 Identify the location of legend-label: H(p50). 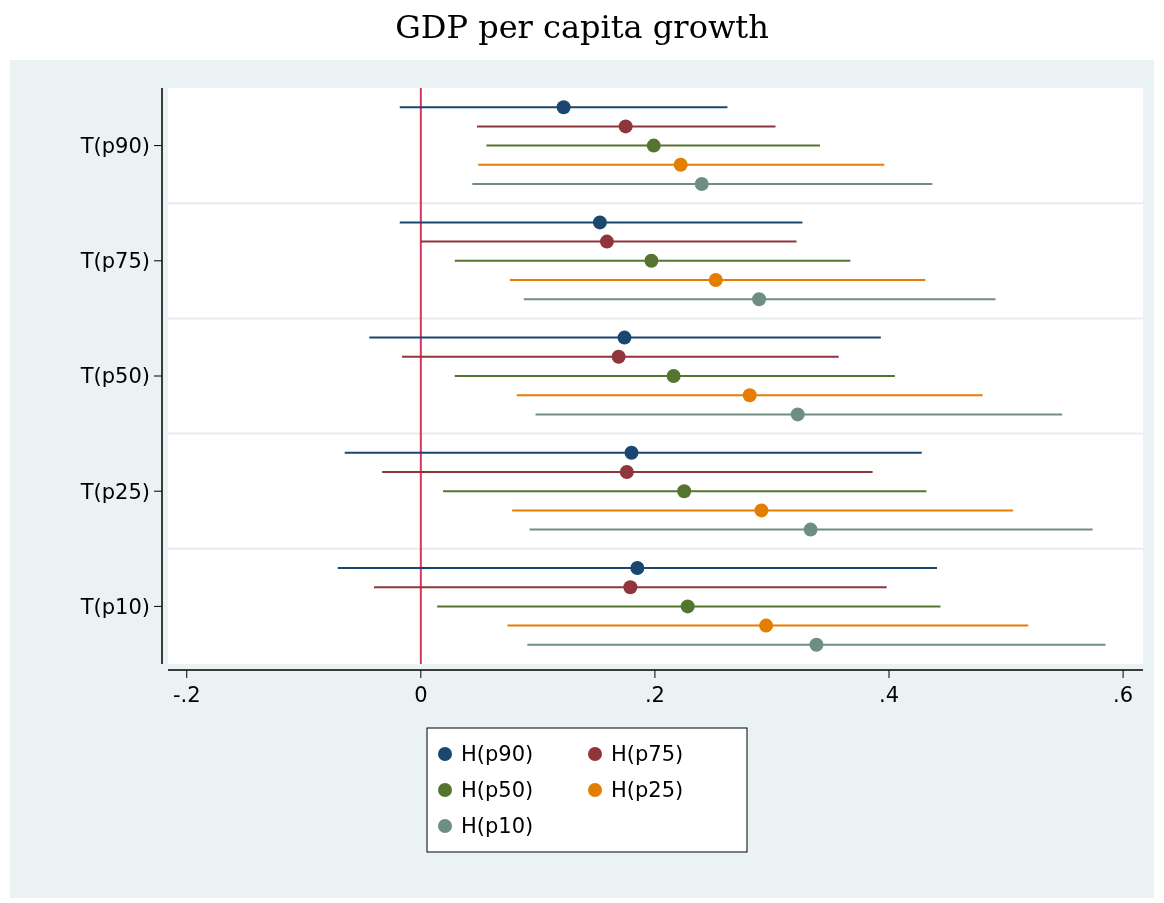
(497, 790).